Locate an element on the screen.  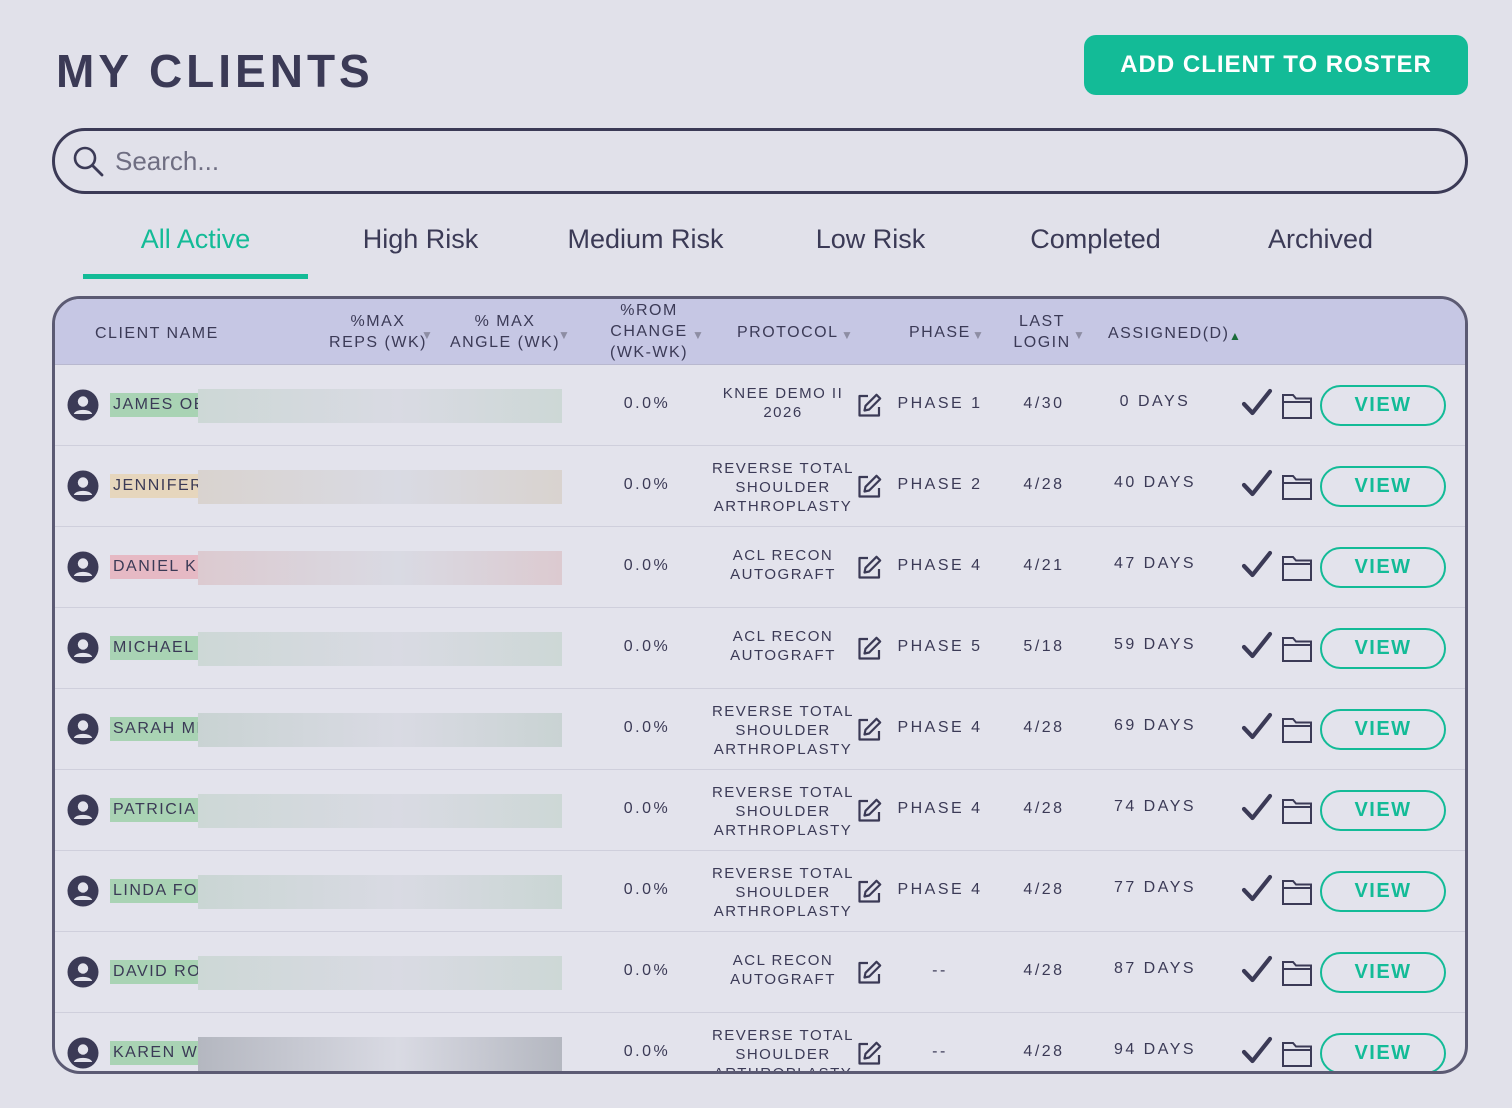
tab-high-risk: High Risk is located at coordinates (420, 239).